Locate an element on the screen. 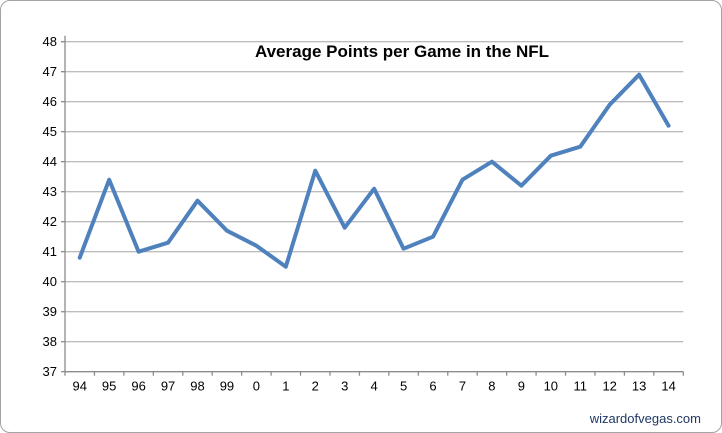  x-tick-label: 3 is located at coordinates (344, 386).